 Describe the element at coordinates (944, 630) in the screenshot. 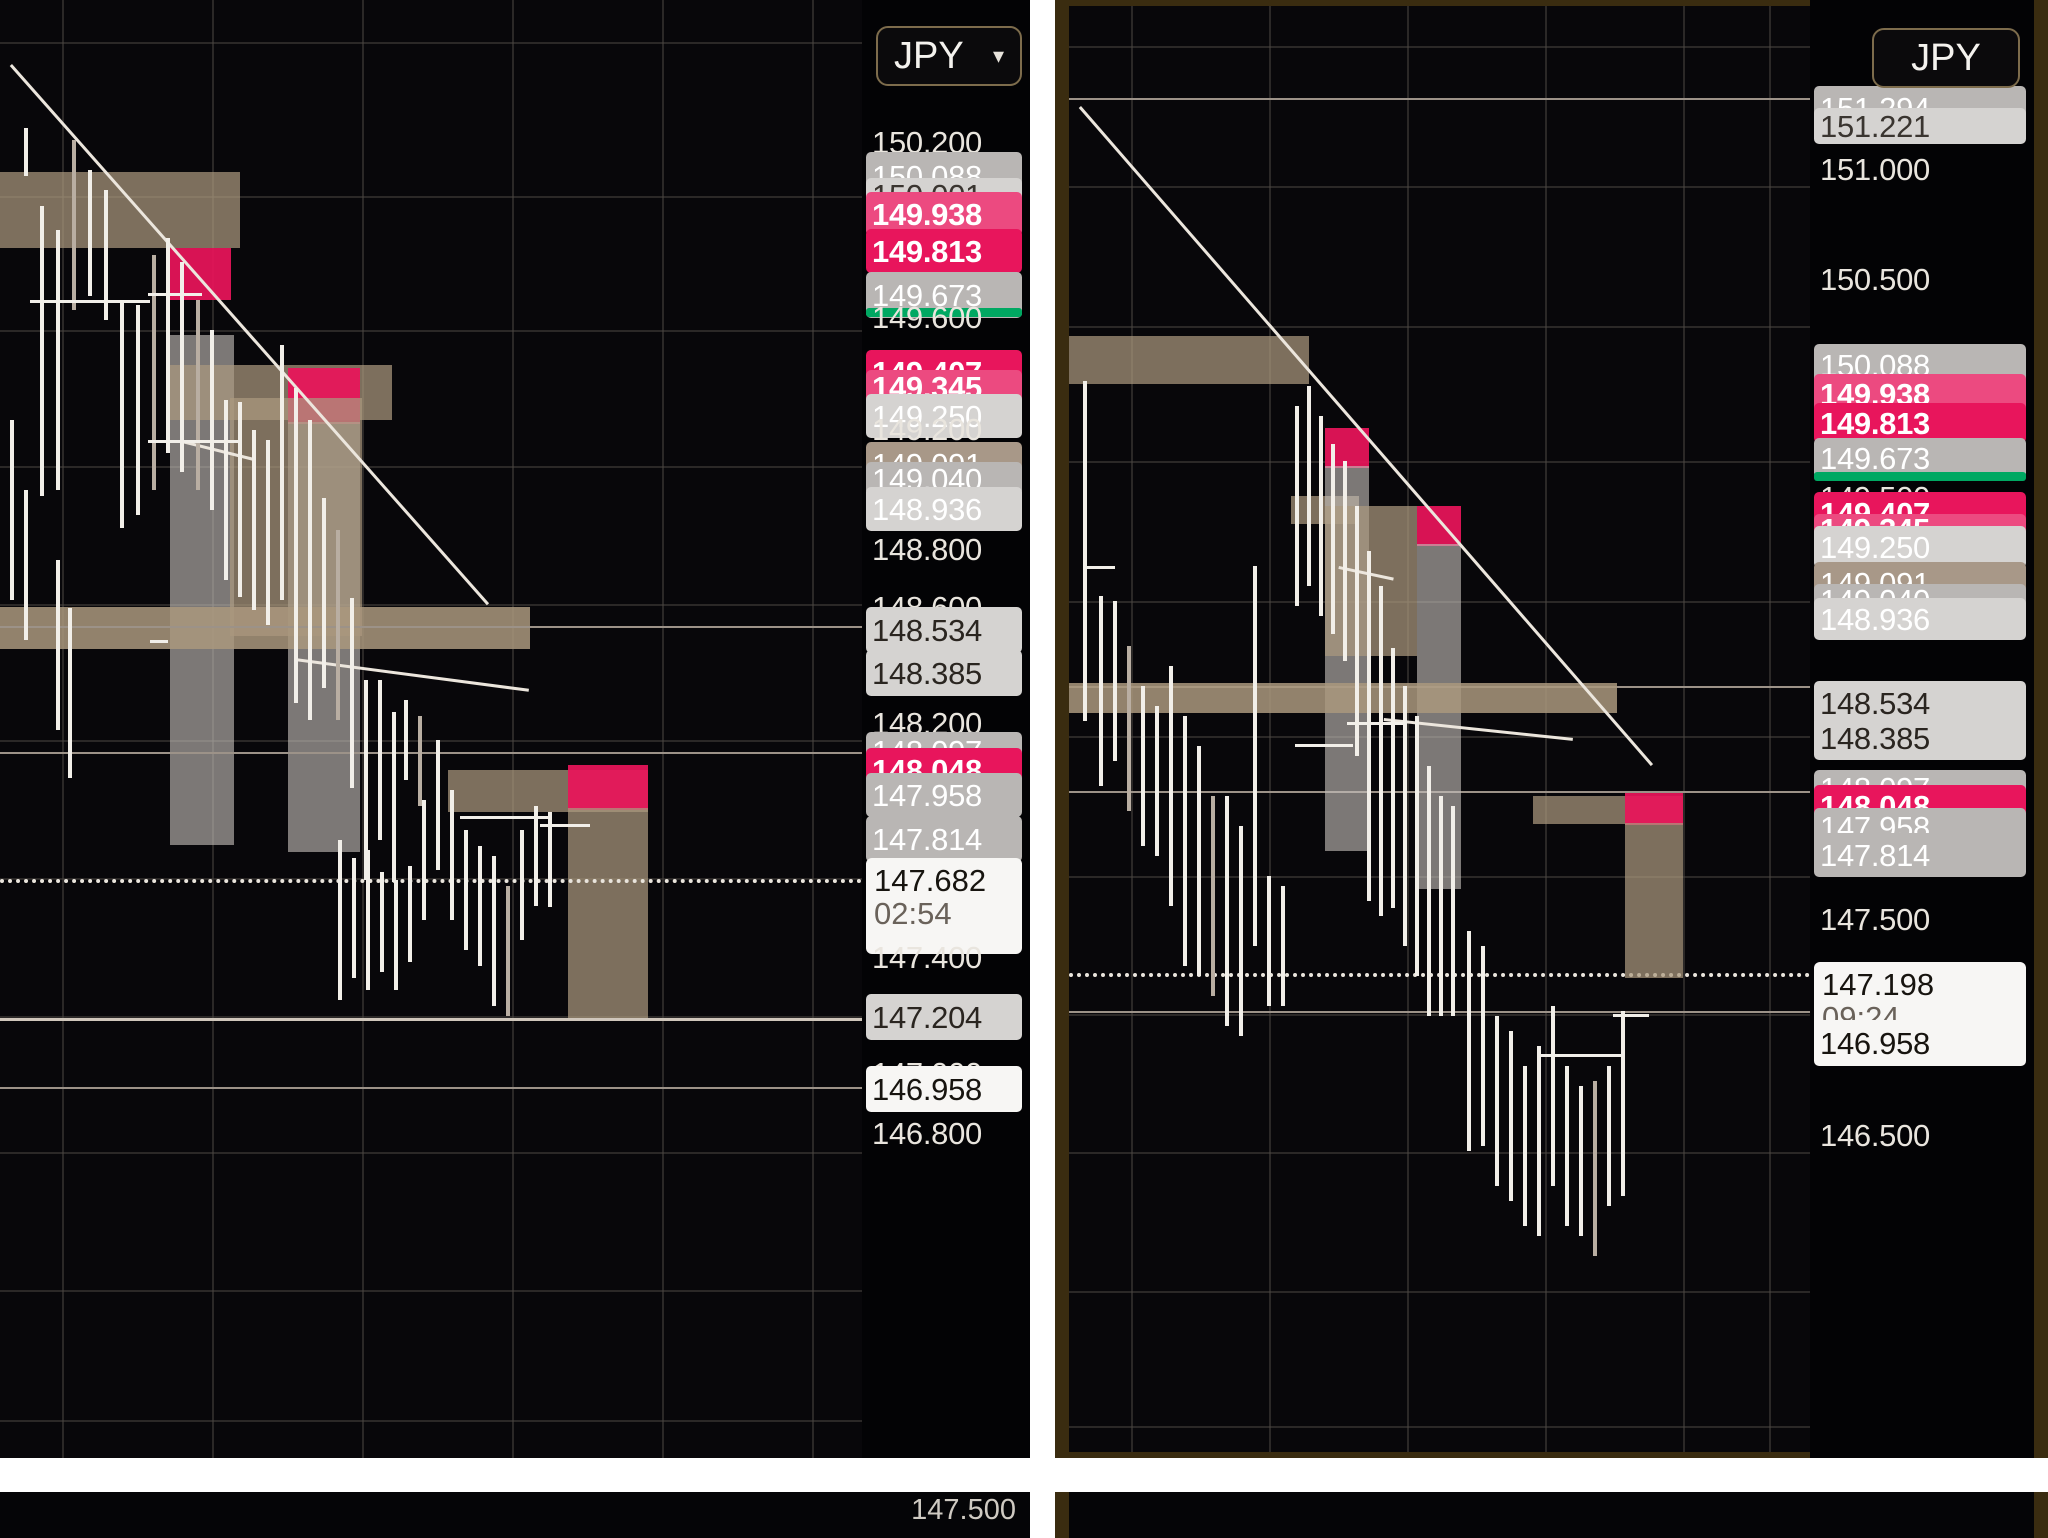

I see `price-tick-label: 148.534` at that location.